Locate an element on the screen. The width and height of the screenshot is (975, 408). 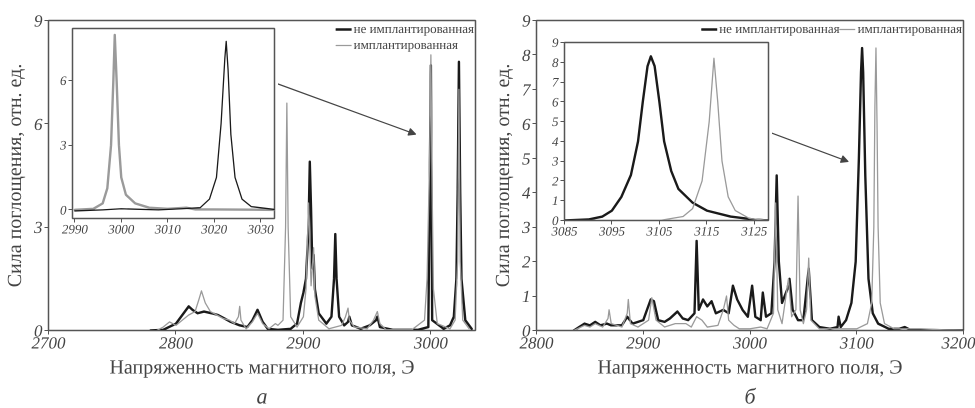
x-tick-label: 3105 is located at coordinates (659, 231).